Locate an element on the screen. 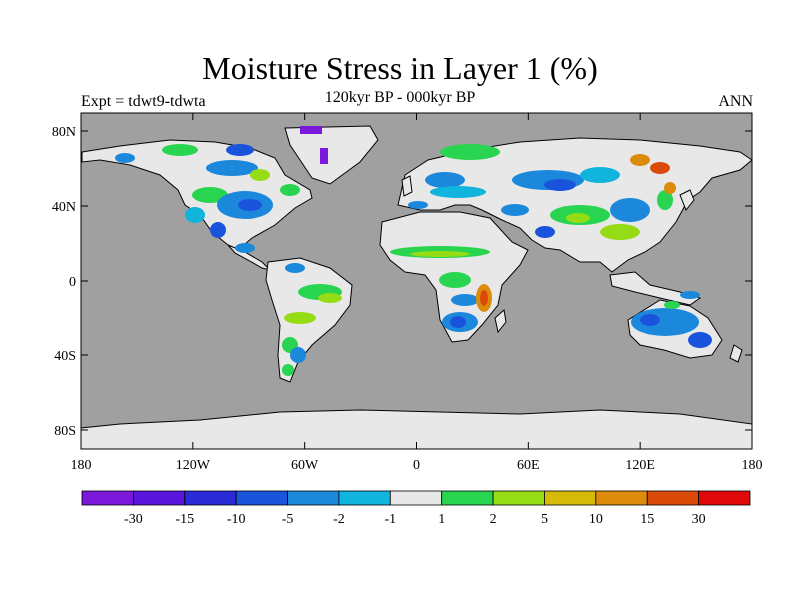 This screenshot has width=800, height=600. experiment-label: Expt = tdwt9-tdwta is located at coordinates (143, 101).